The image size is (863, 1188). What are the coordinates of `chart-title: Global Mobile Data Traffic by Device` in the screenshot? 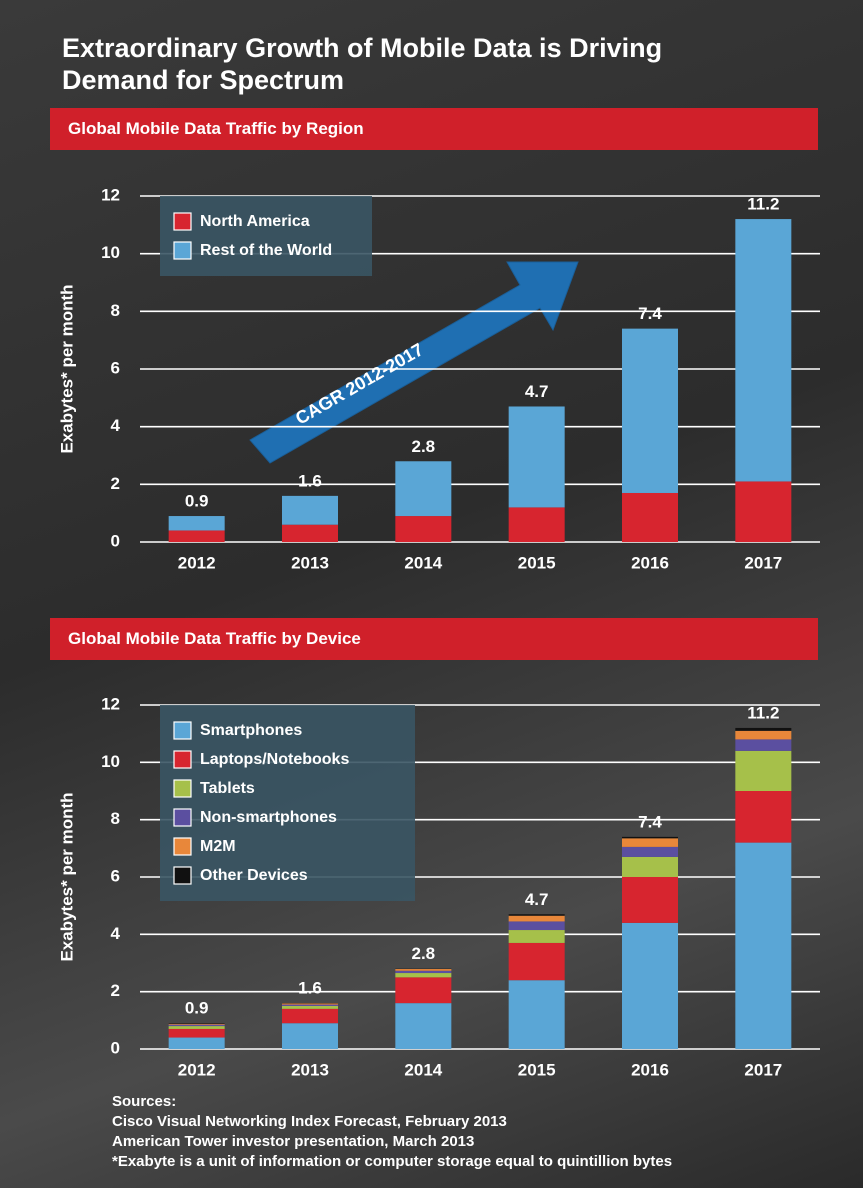 It's located at (434, 639).